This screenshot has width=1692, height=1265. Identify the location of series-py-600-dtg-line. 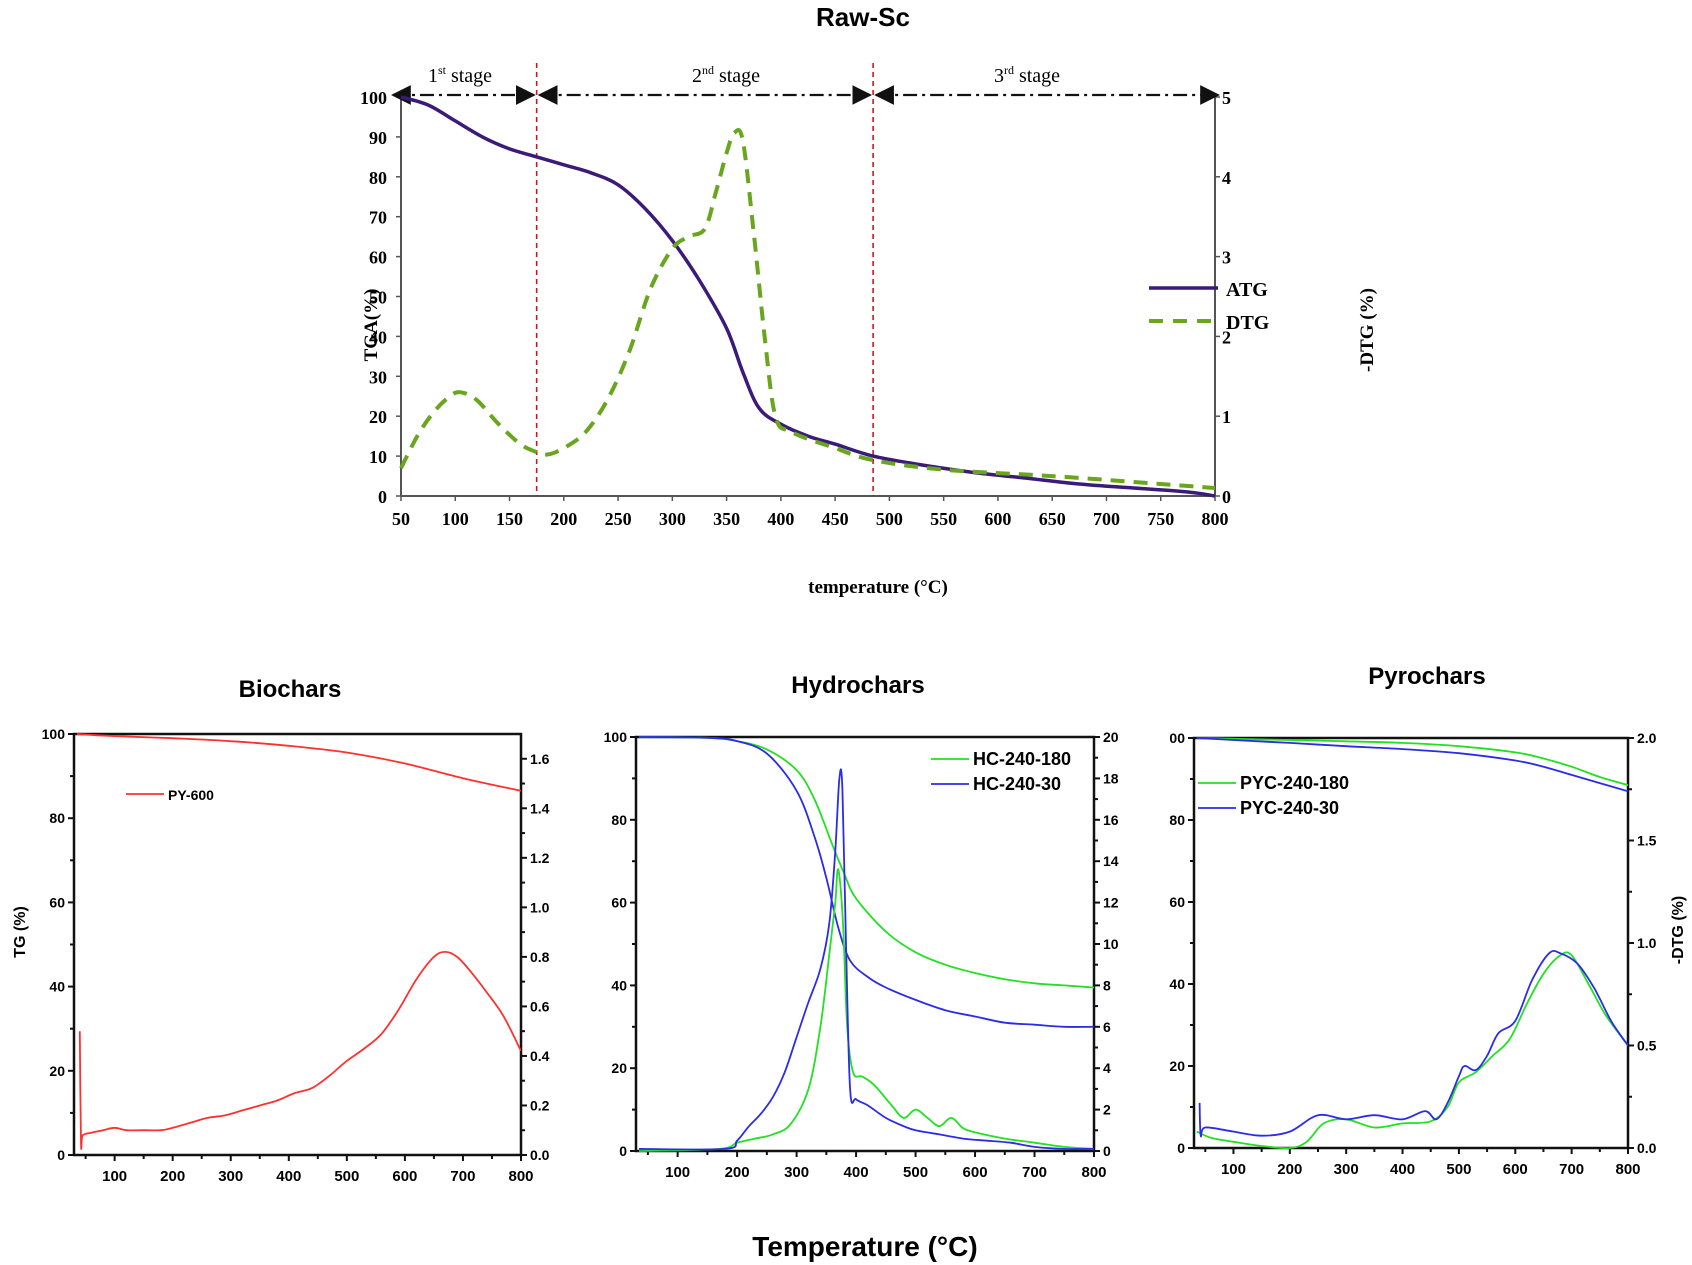
(299, 1050).